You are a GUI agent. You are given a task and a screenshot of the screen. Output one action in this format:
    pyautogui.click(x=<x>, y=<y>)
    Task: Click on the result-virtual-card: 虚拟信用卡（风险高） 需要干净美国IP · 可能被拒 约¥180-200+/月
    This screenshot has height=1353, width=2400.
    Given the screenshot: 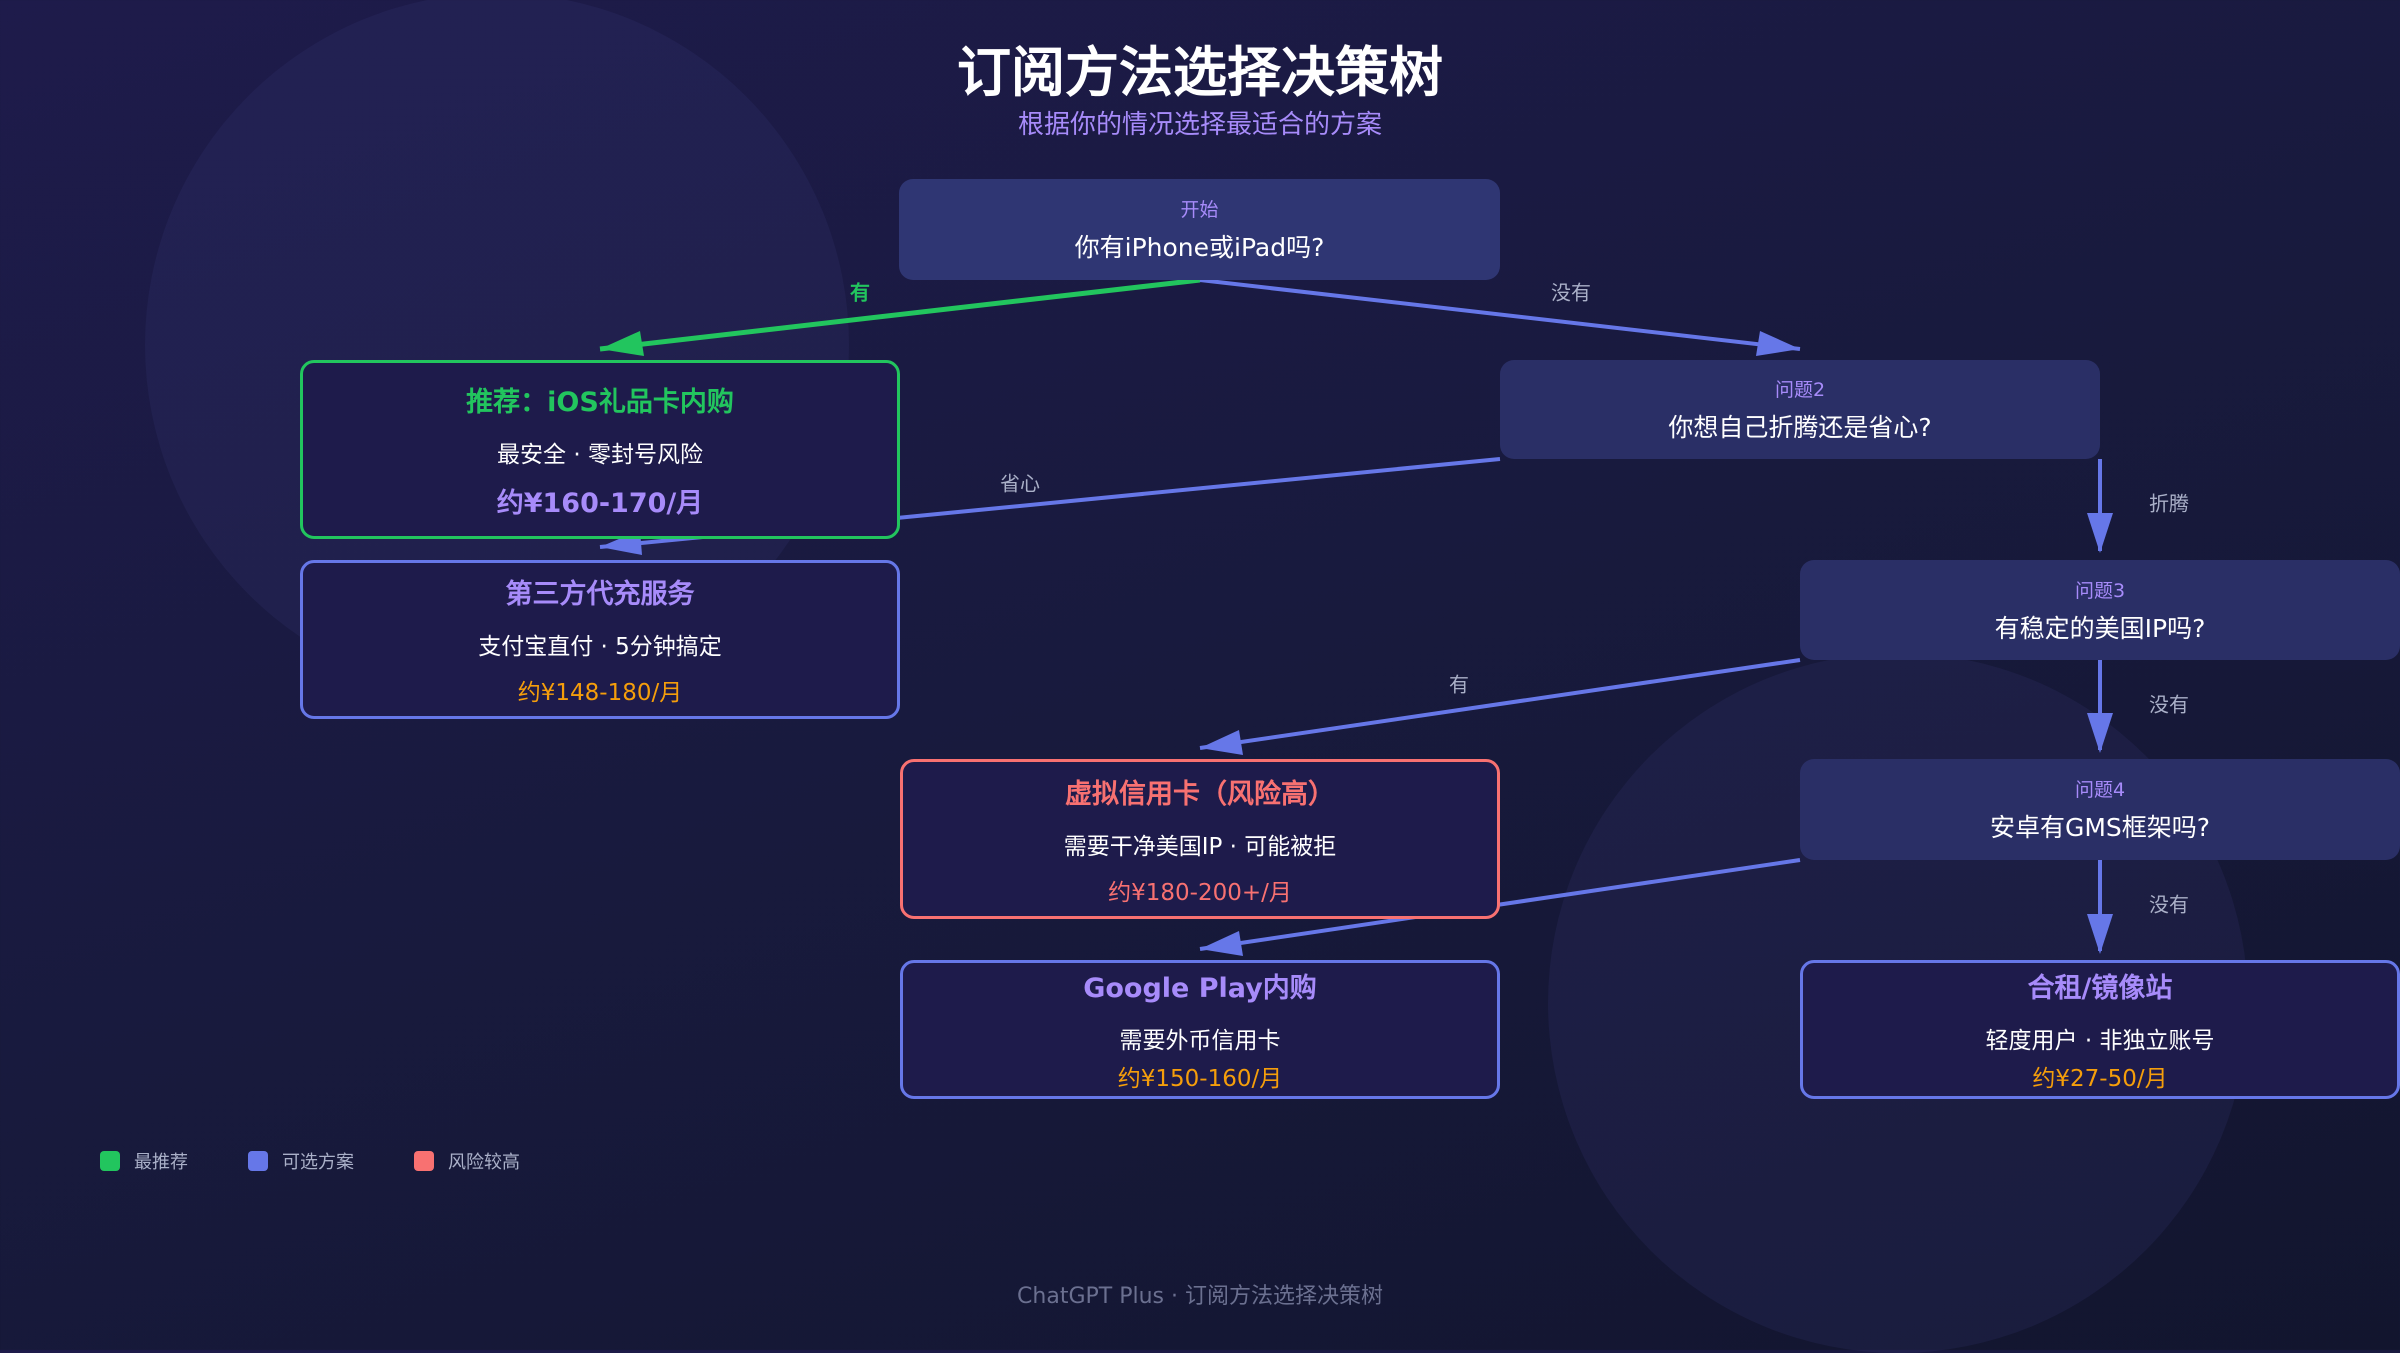 What is the action you would take?
    pyautogui.click(x=1200, y=839)
    